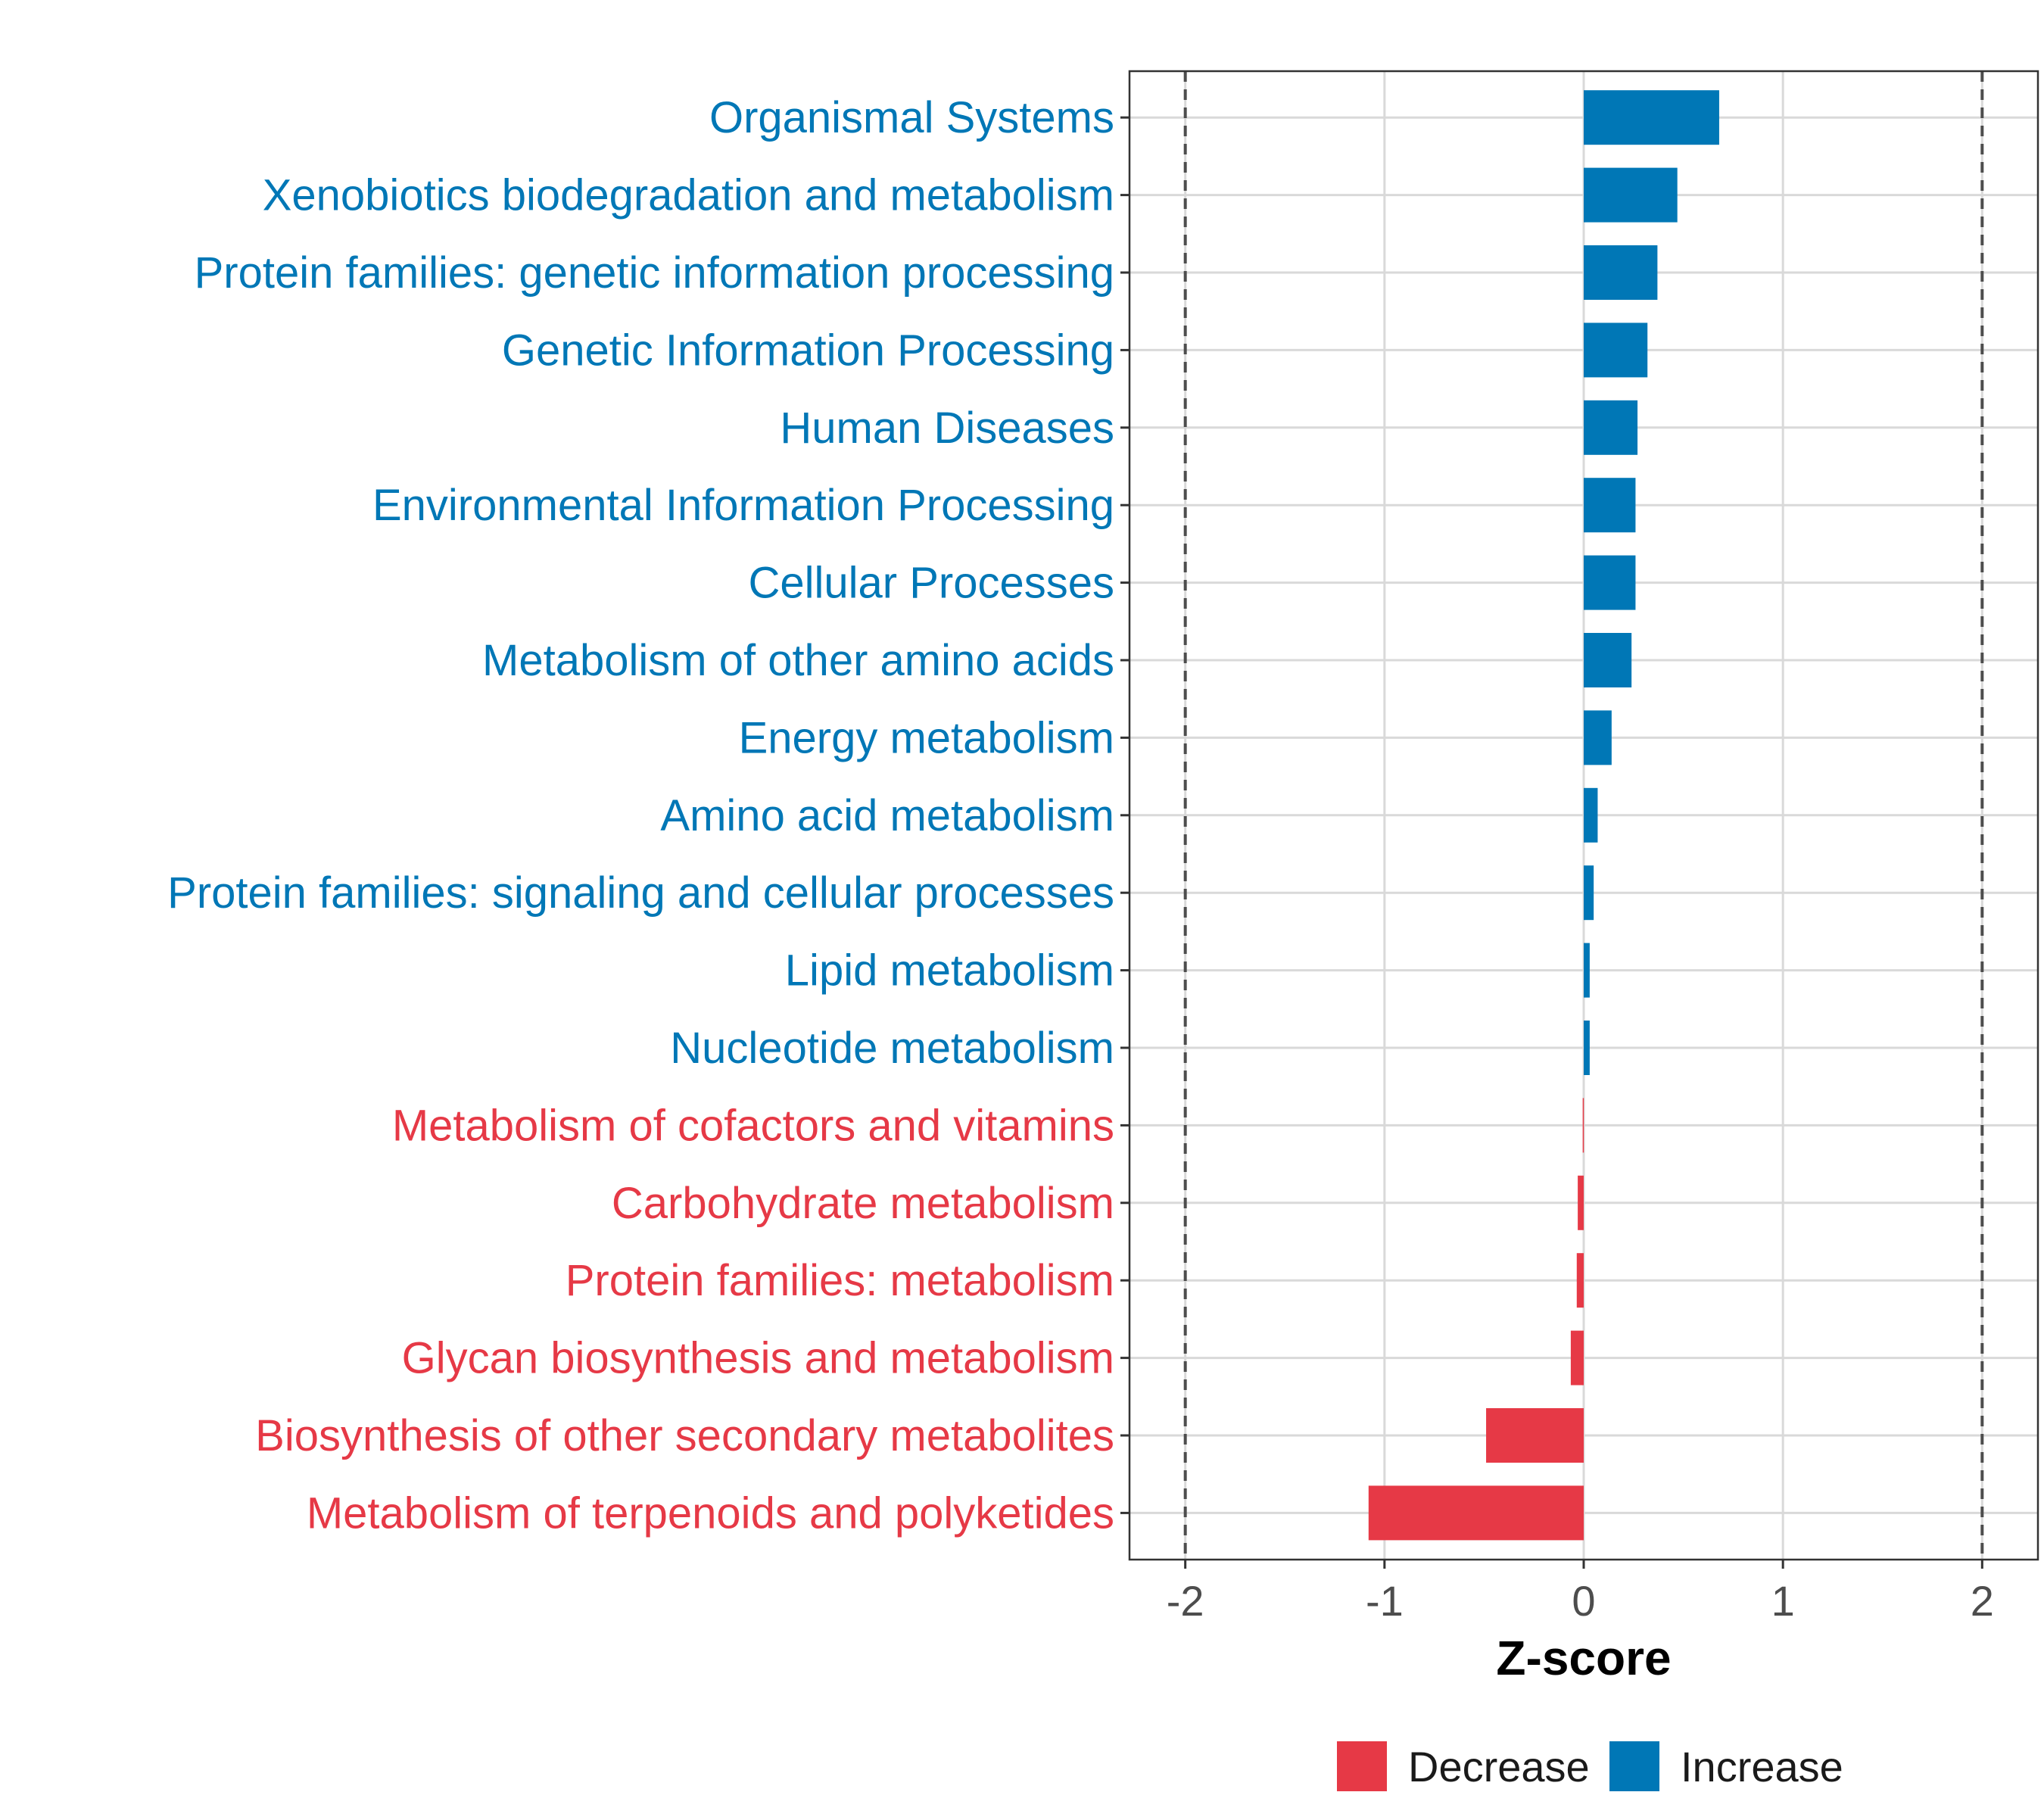  What do you see at coordinates (1543, 815) in the screenshot?
I see `bars` at bounding box center [1543, 815].